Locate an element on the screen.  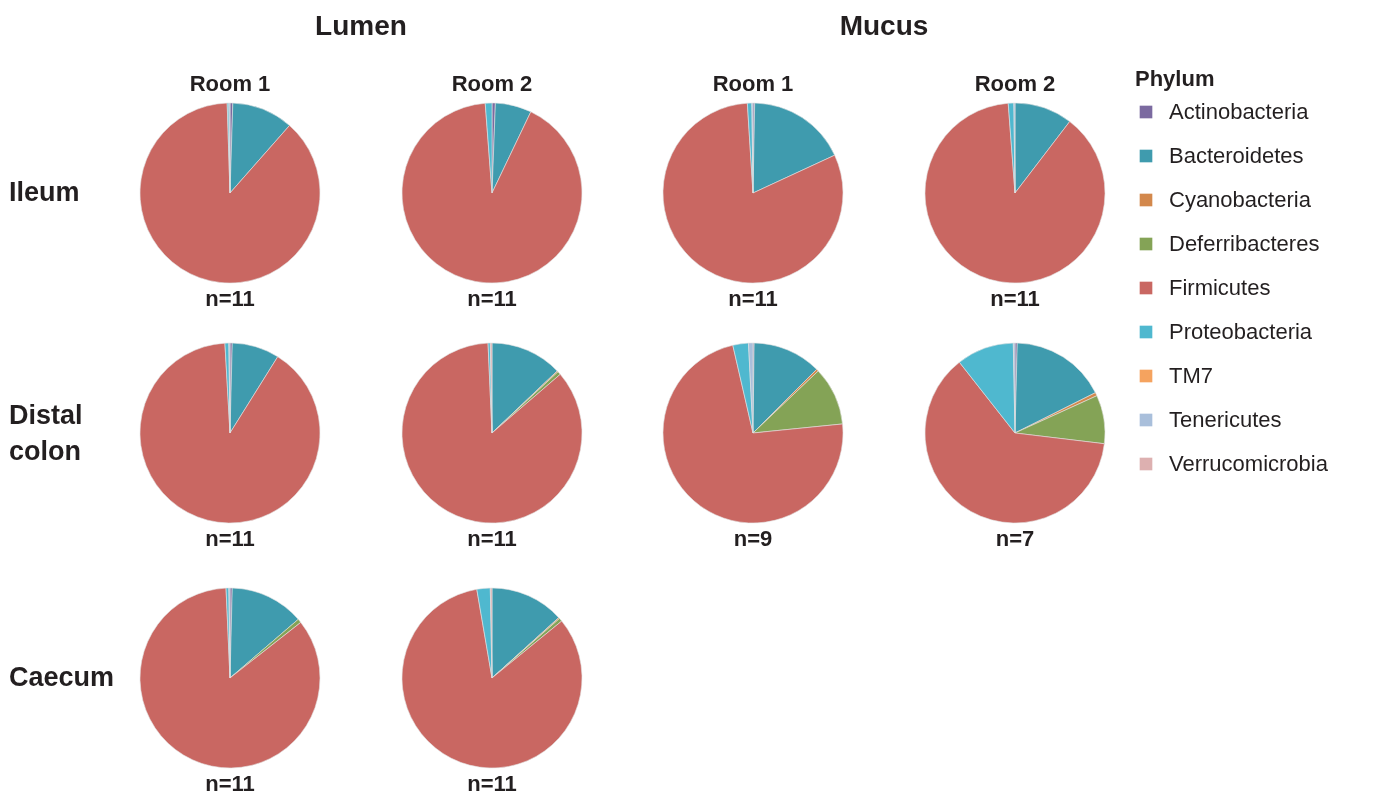
text: Distal colon is located at coordinates (46, 433).